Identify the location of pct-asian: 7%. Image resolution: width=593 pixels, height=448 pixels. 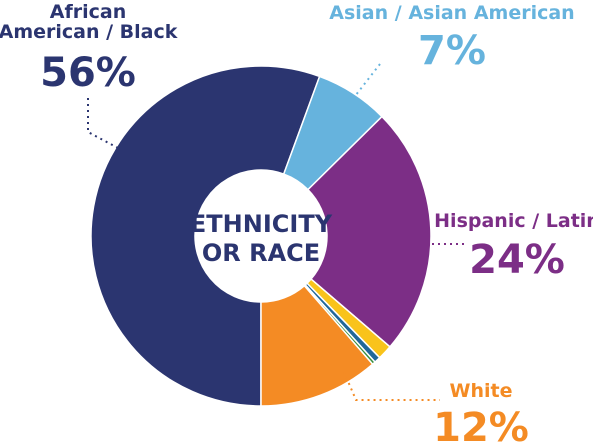
(452, 51).